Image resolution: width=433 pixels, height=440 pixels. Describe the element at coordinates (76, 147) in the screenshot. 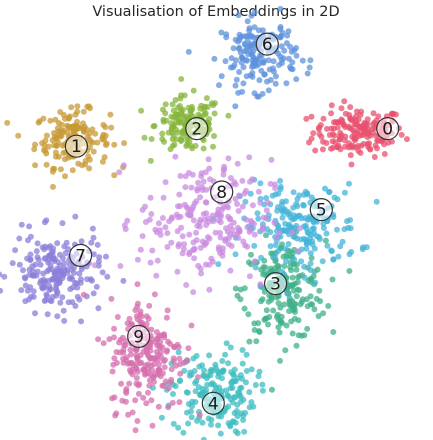

I see `cluster-label-1: 1` at that location.